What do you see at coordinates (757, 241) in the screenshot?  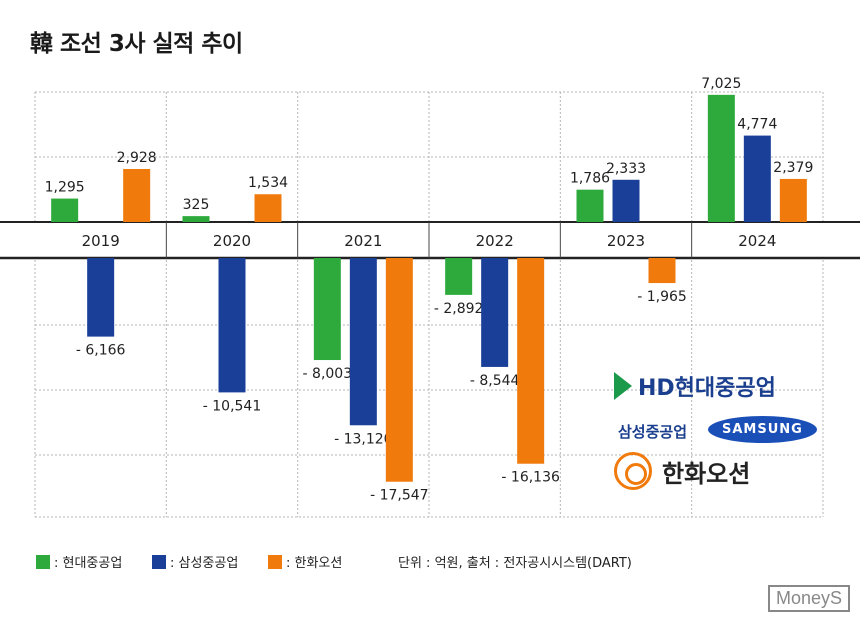 I see `x-tick-label: 2024` at bounding box center [757, 241].